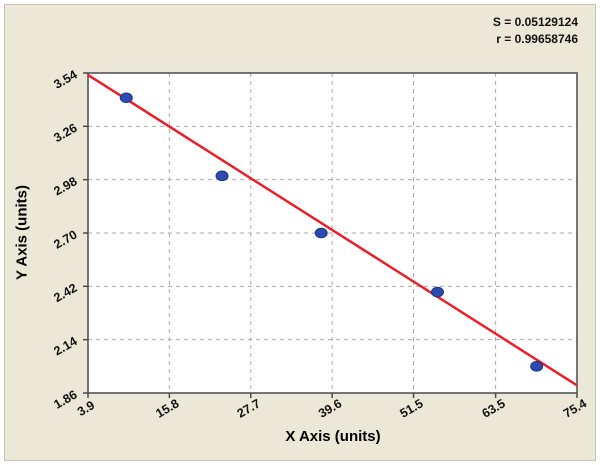 The height and width of the screenshot is (465, 600). I want to click on x-axis-title: X Axis (units), so click(333, 436).